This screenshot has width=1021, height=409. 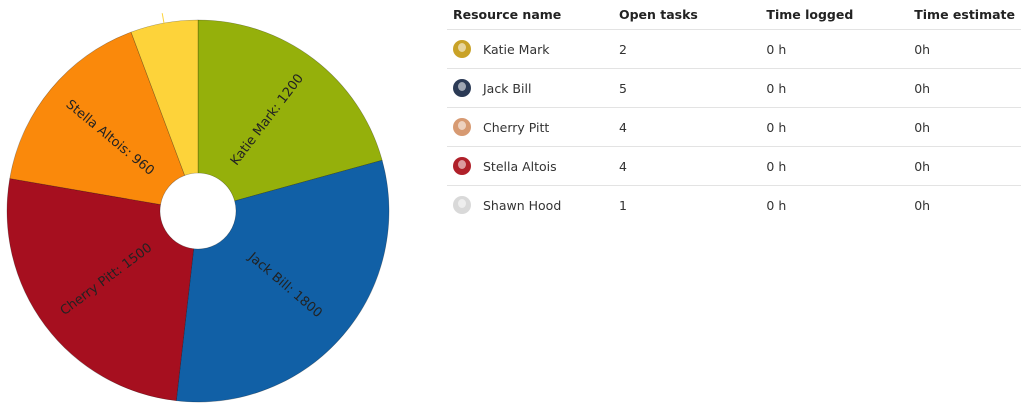 What do you see at coordinates (282, 281) in the screenshot?
I see `slice-jack-bill` at bounding box center [282, 281].